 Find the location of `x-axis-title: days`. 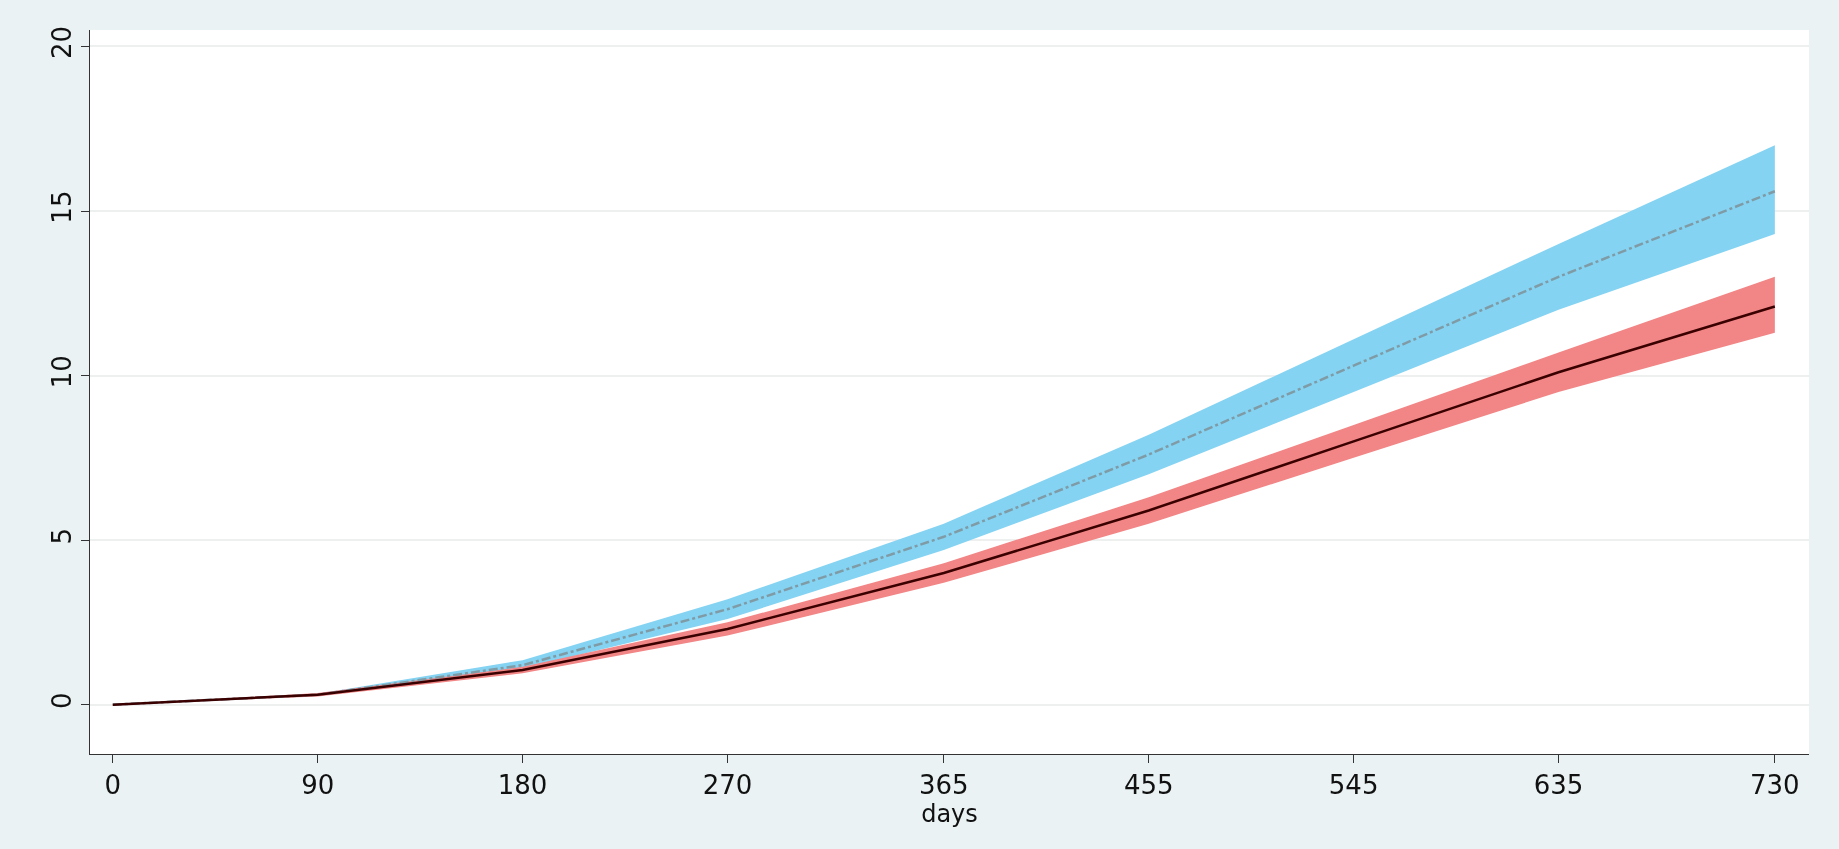

x-axis-title: days is located at coordinates (949, 814).